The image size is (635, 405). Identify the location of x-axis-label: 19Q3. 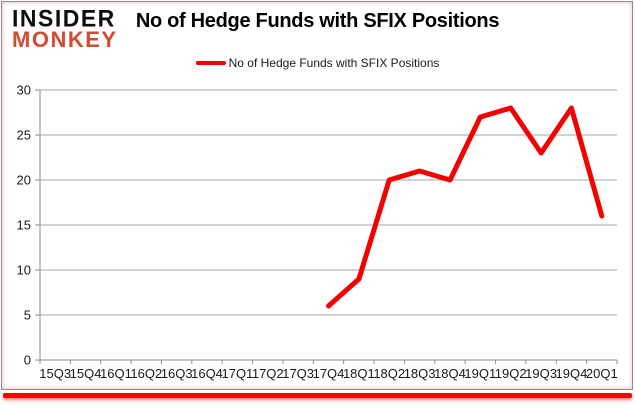
(541, 373).